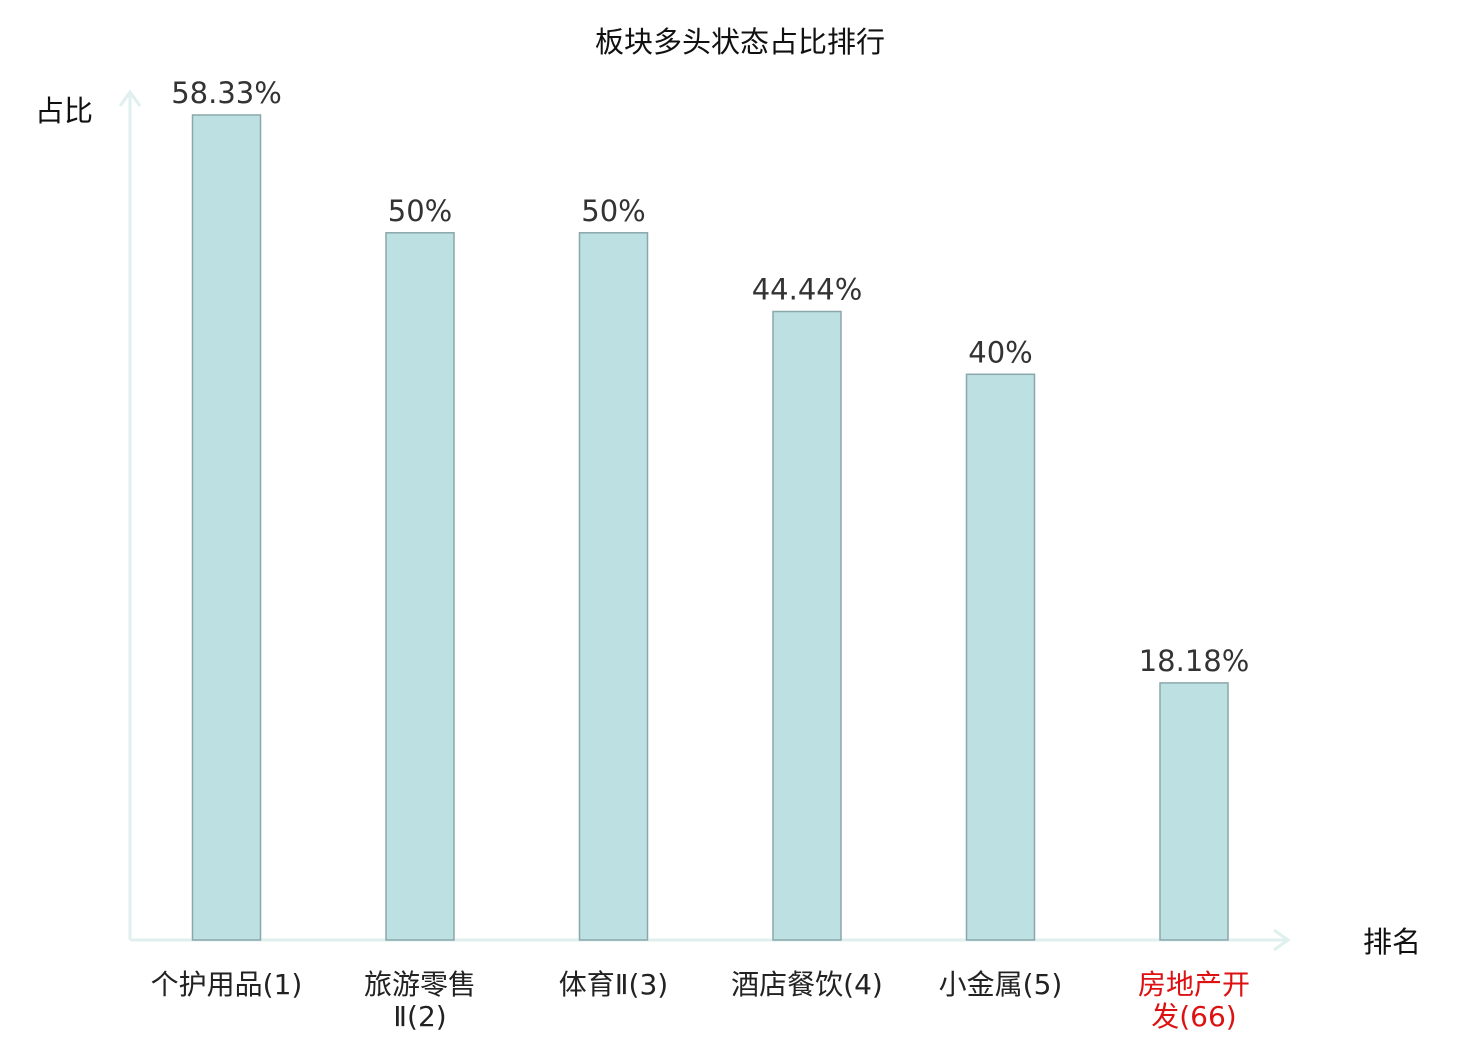 This screenshot has width=1480, height=1044. I want to click on chart-title: 板块多头状态占比排行, so click(740, 42).